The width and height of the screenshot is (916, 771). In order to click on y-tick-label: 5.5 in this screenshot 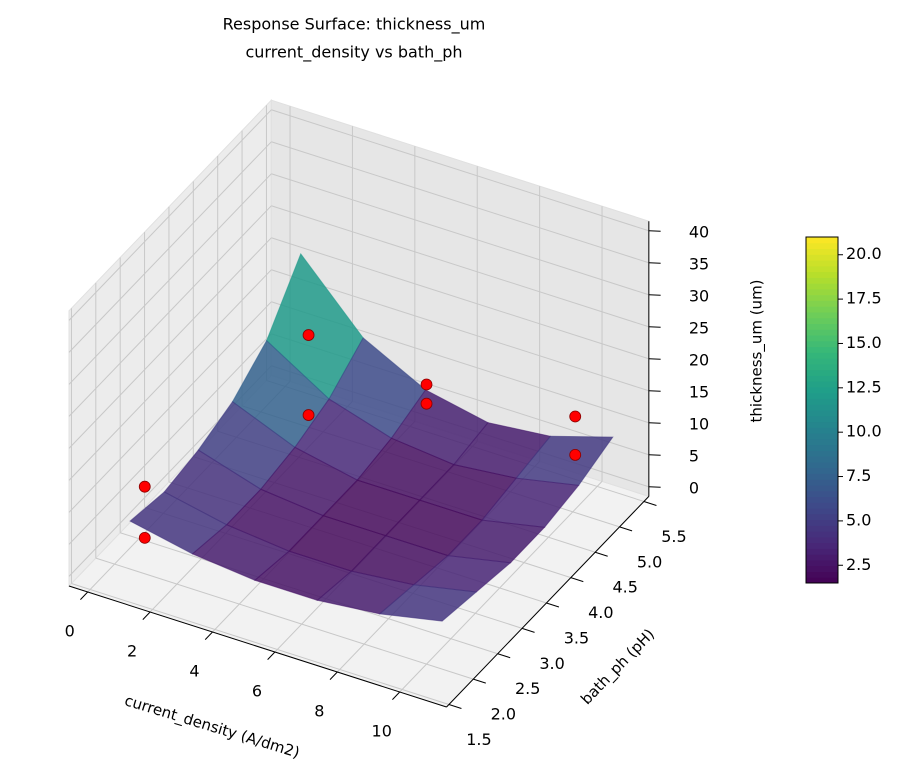, I will do `click(673, 536)`.